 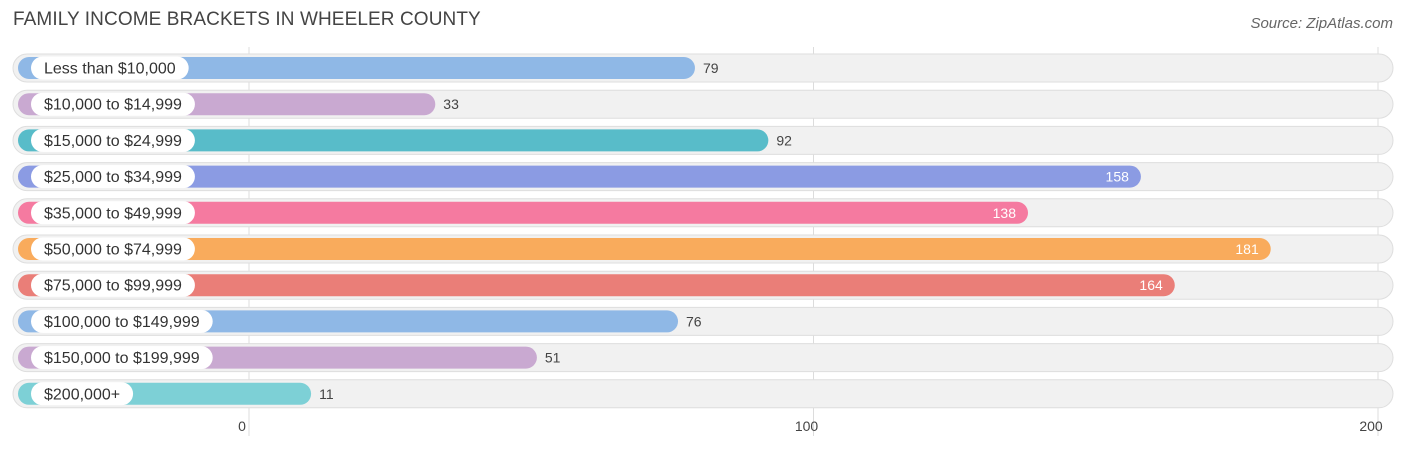 I want to click on category-label: $15,000 to $24,999, so click(x=113, y=141).